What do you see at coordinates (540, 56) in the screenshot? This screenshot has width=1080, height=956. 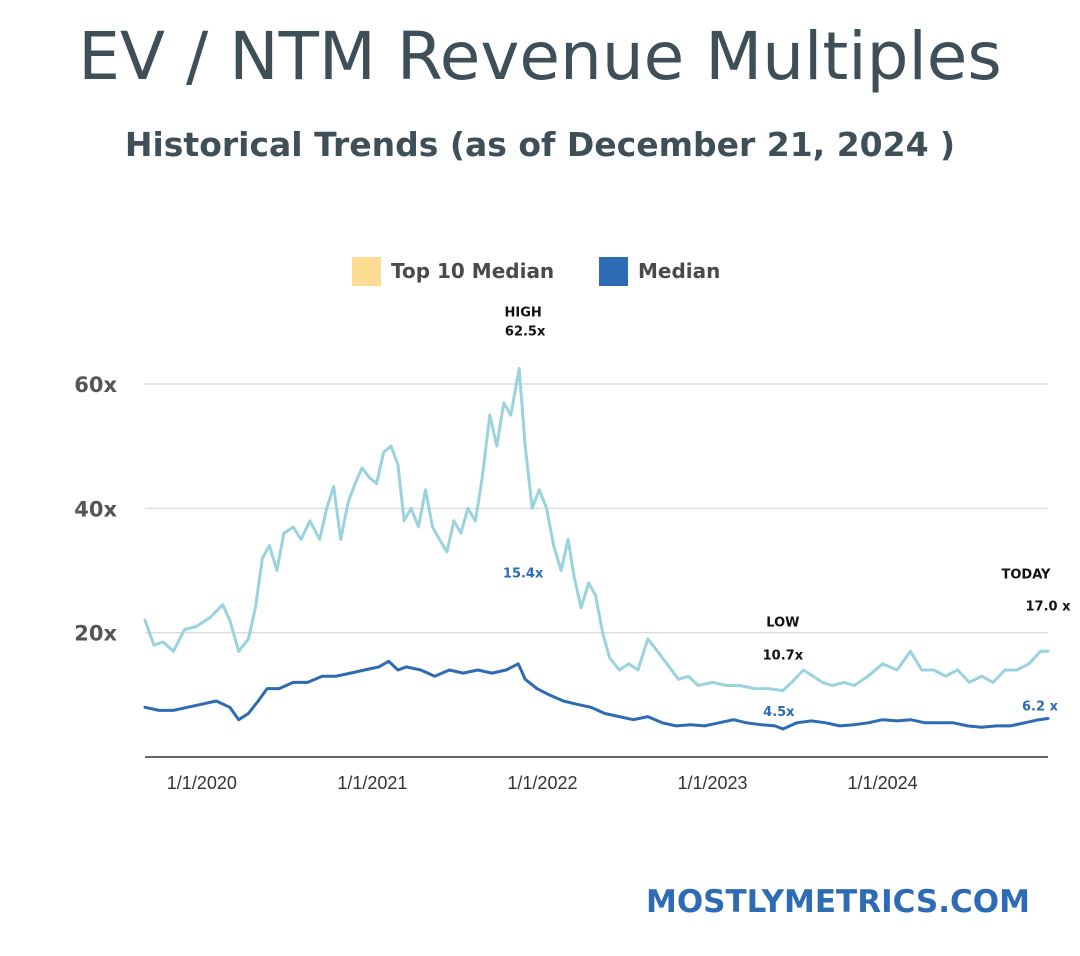 I see `page-title: EV / NTM Revenue Multiples` at bounding box center [540, 56].